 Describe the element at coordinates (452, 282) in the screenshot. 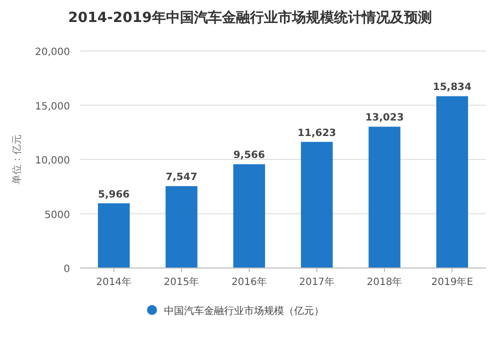

I see `x-tick-label: 2019年E` at that location.